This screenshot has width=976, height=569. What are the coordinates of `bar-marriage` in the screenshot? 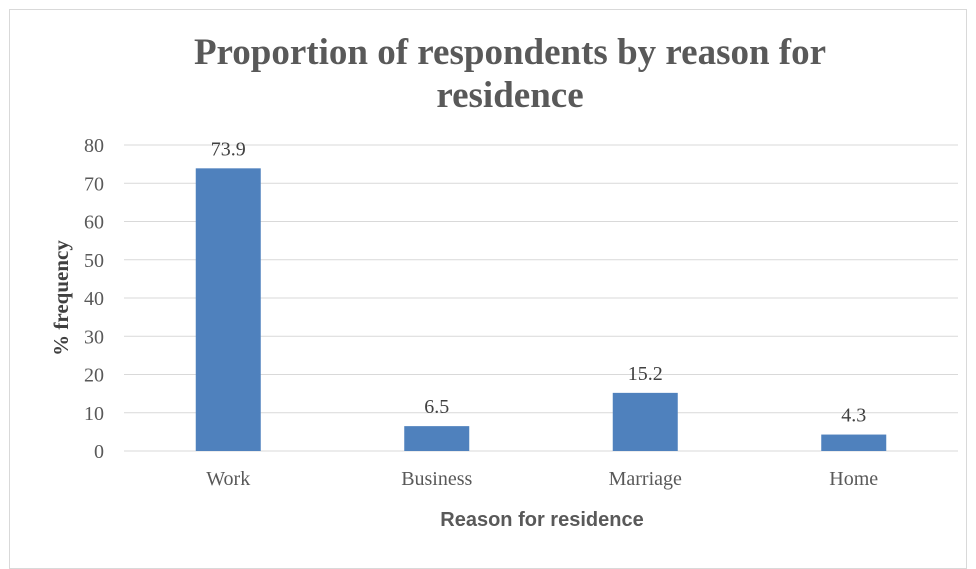 It's located at (645, 421).